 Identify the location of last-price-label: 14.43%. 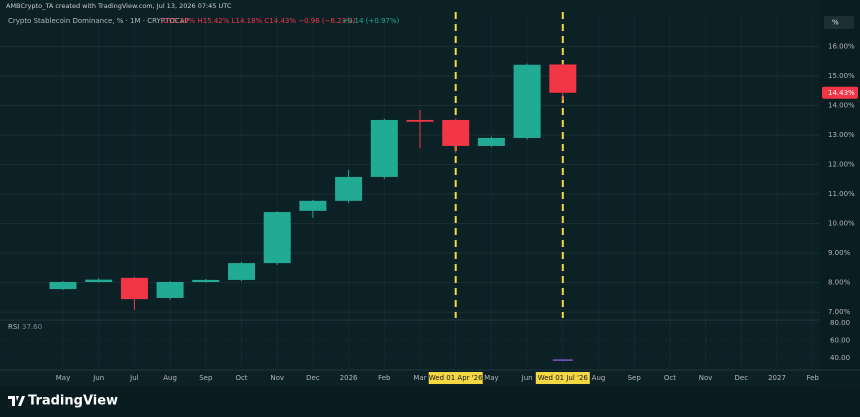
(841, 93).